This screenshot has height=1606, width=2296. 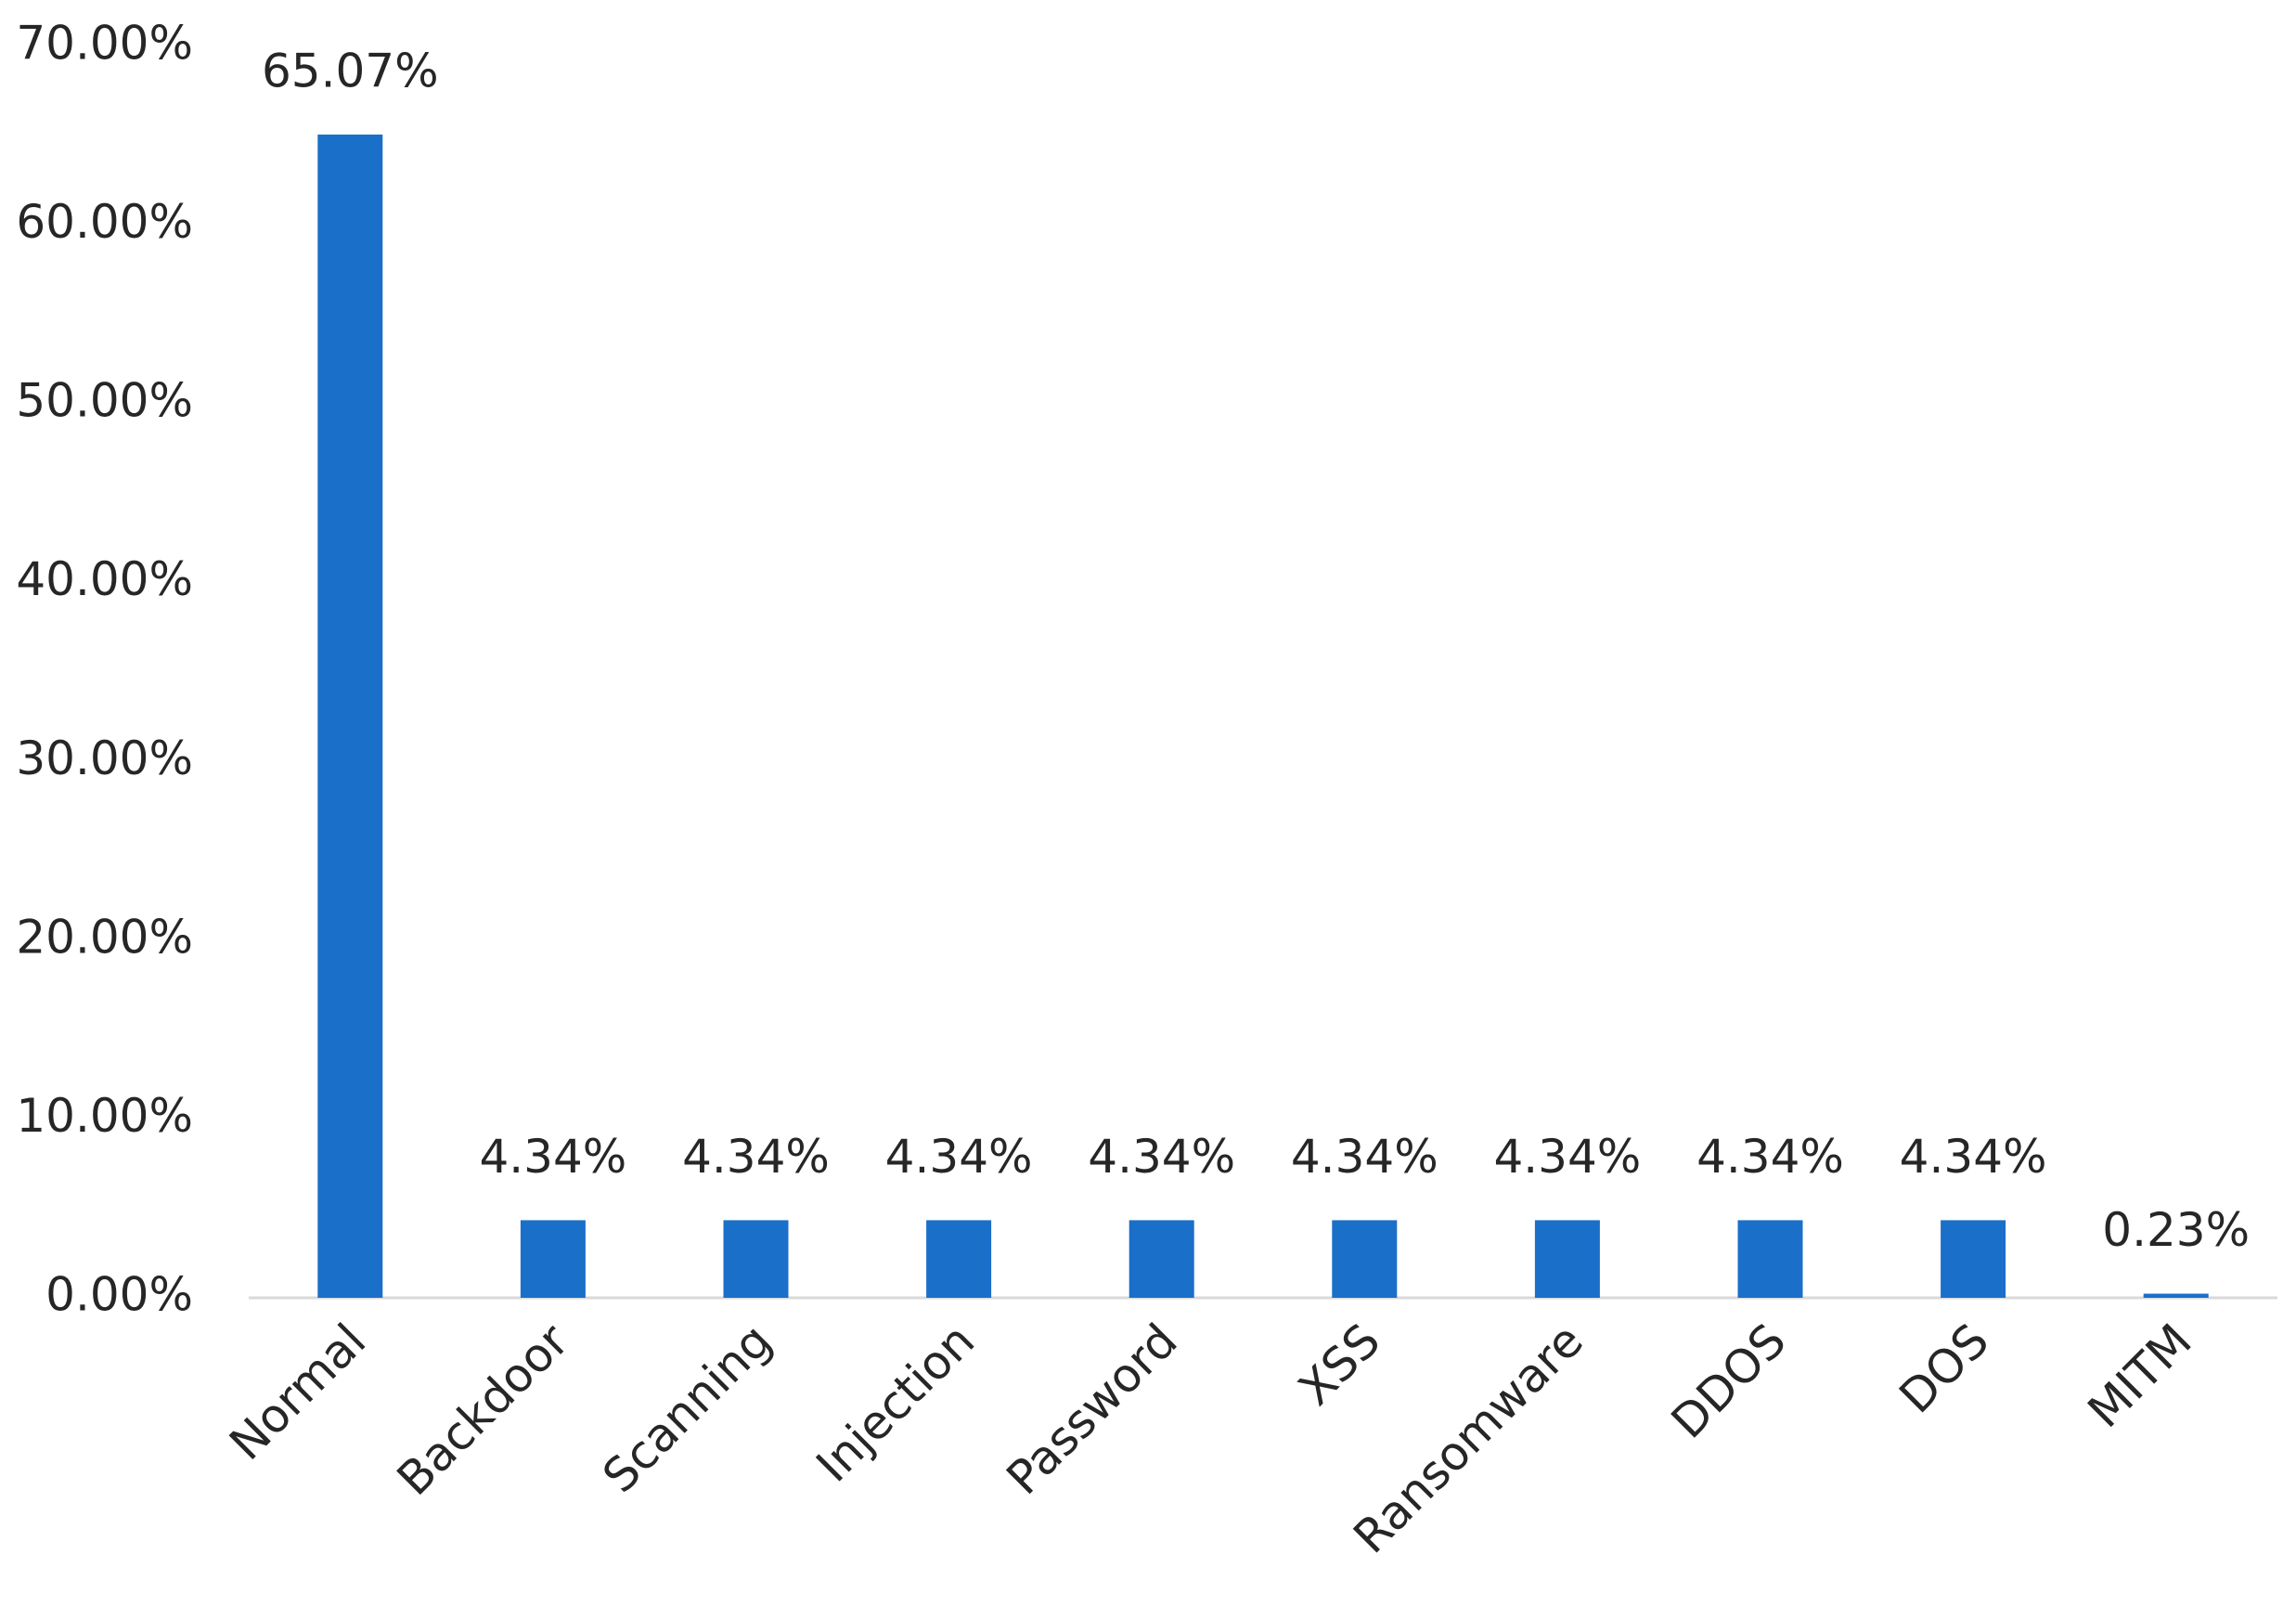 I want to click on y-tick-label: 40.00%, so click(x=104, y=579).